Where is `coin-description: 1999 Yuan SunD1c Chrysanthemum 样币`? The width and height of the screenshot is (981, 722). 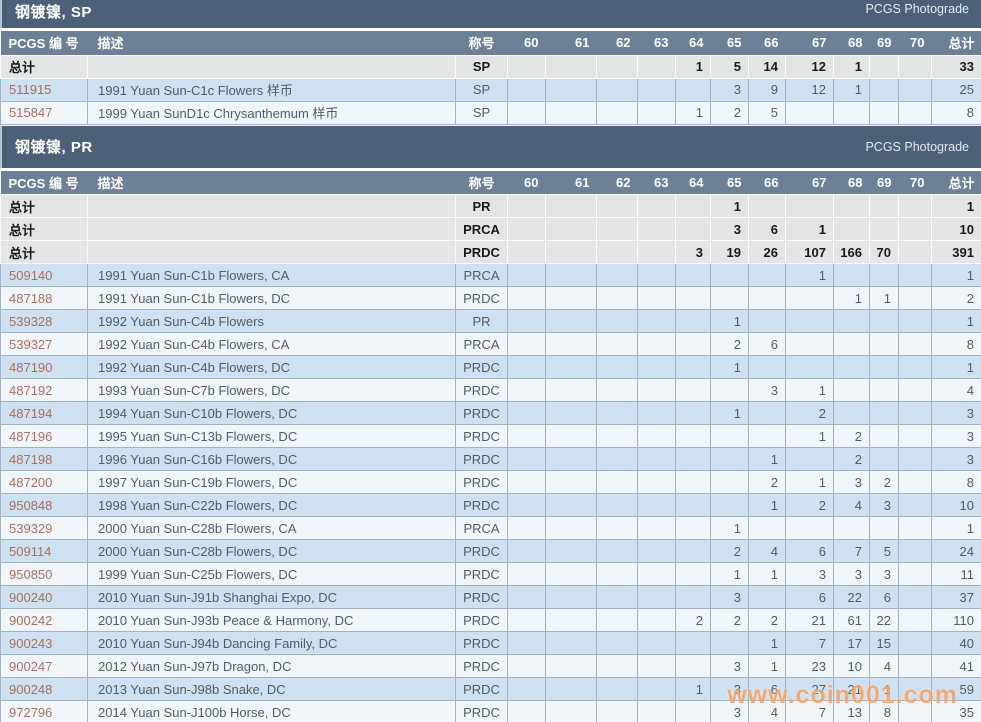 coin-description: 1999 Yuan SunD1c Chrysanthemum 样币 is located at coordinates (271, 112).